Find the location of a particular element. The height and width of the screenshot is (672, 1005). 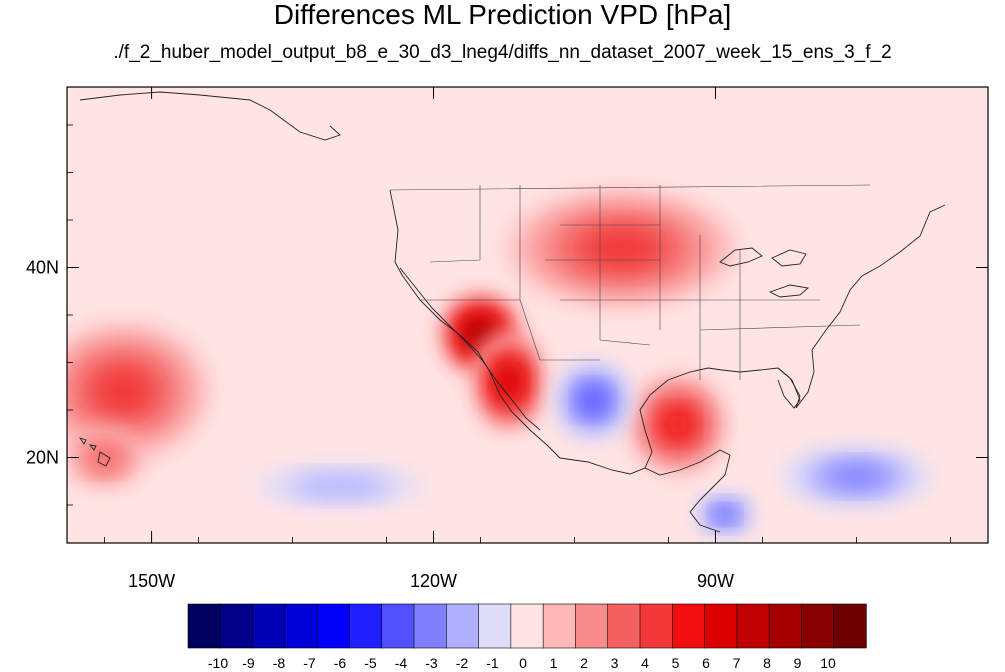

anomaly-baja-warm is located at coordinates (508, 381).